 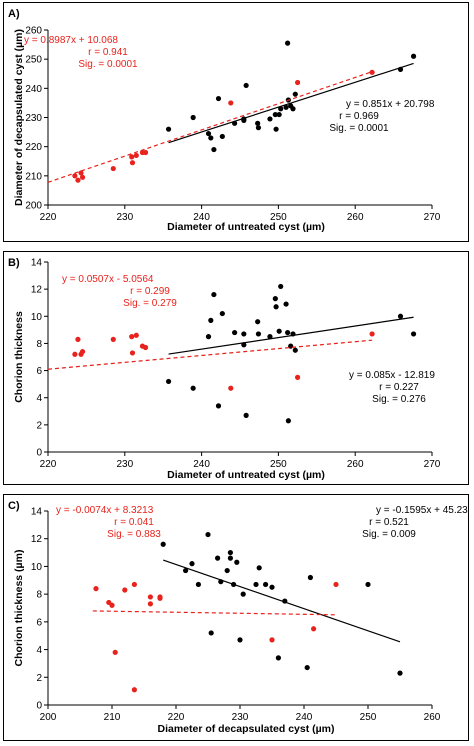 I want to click on red-regression-annotation: y = 0.0507x - 5.0564, so click(x=108, y=279).